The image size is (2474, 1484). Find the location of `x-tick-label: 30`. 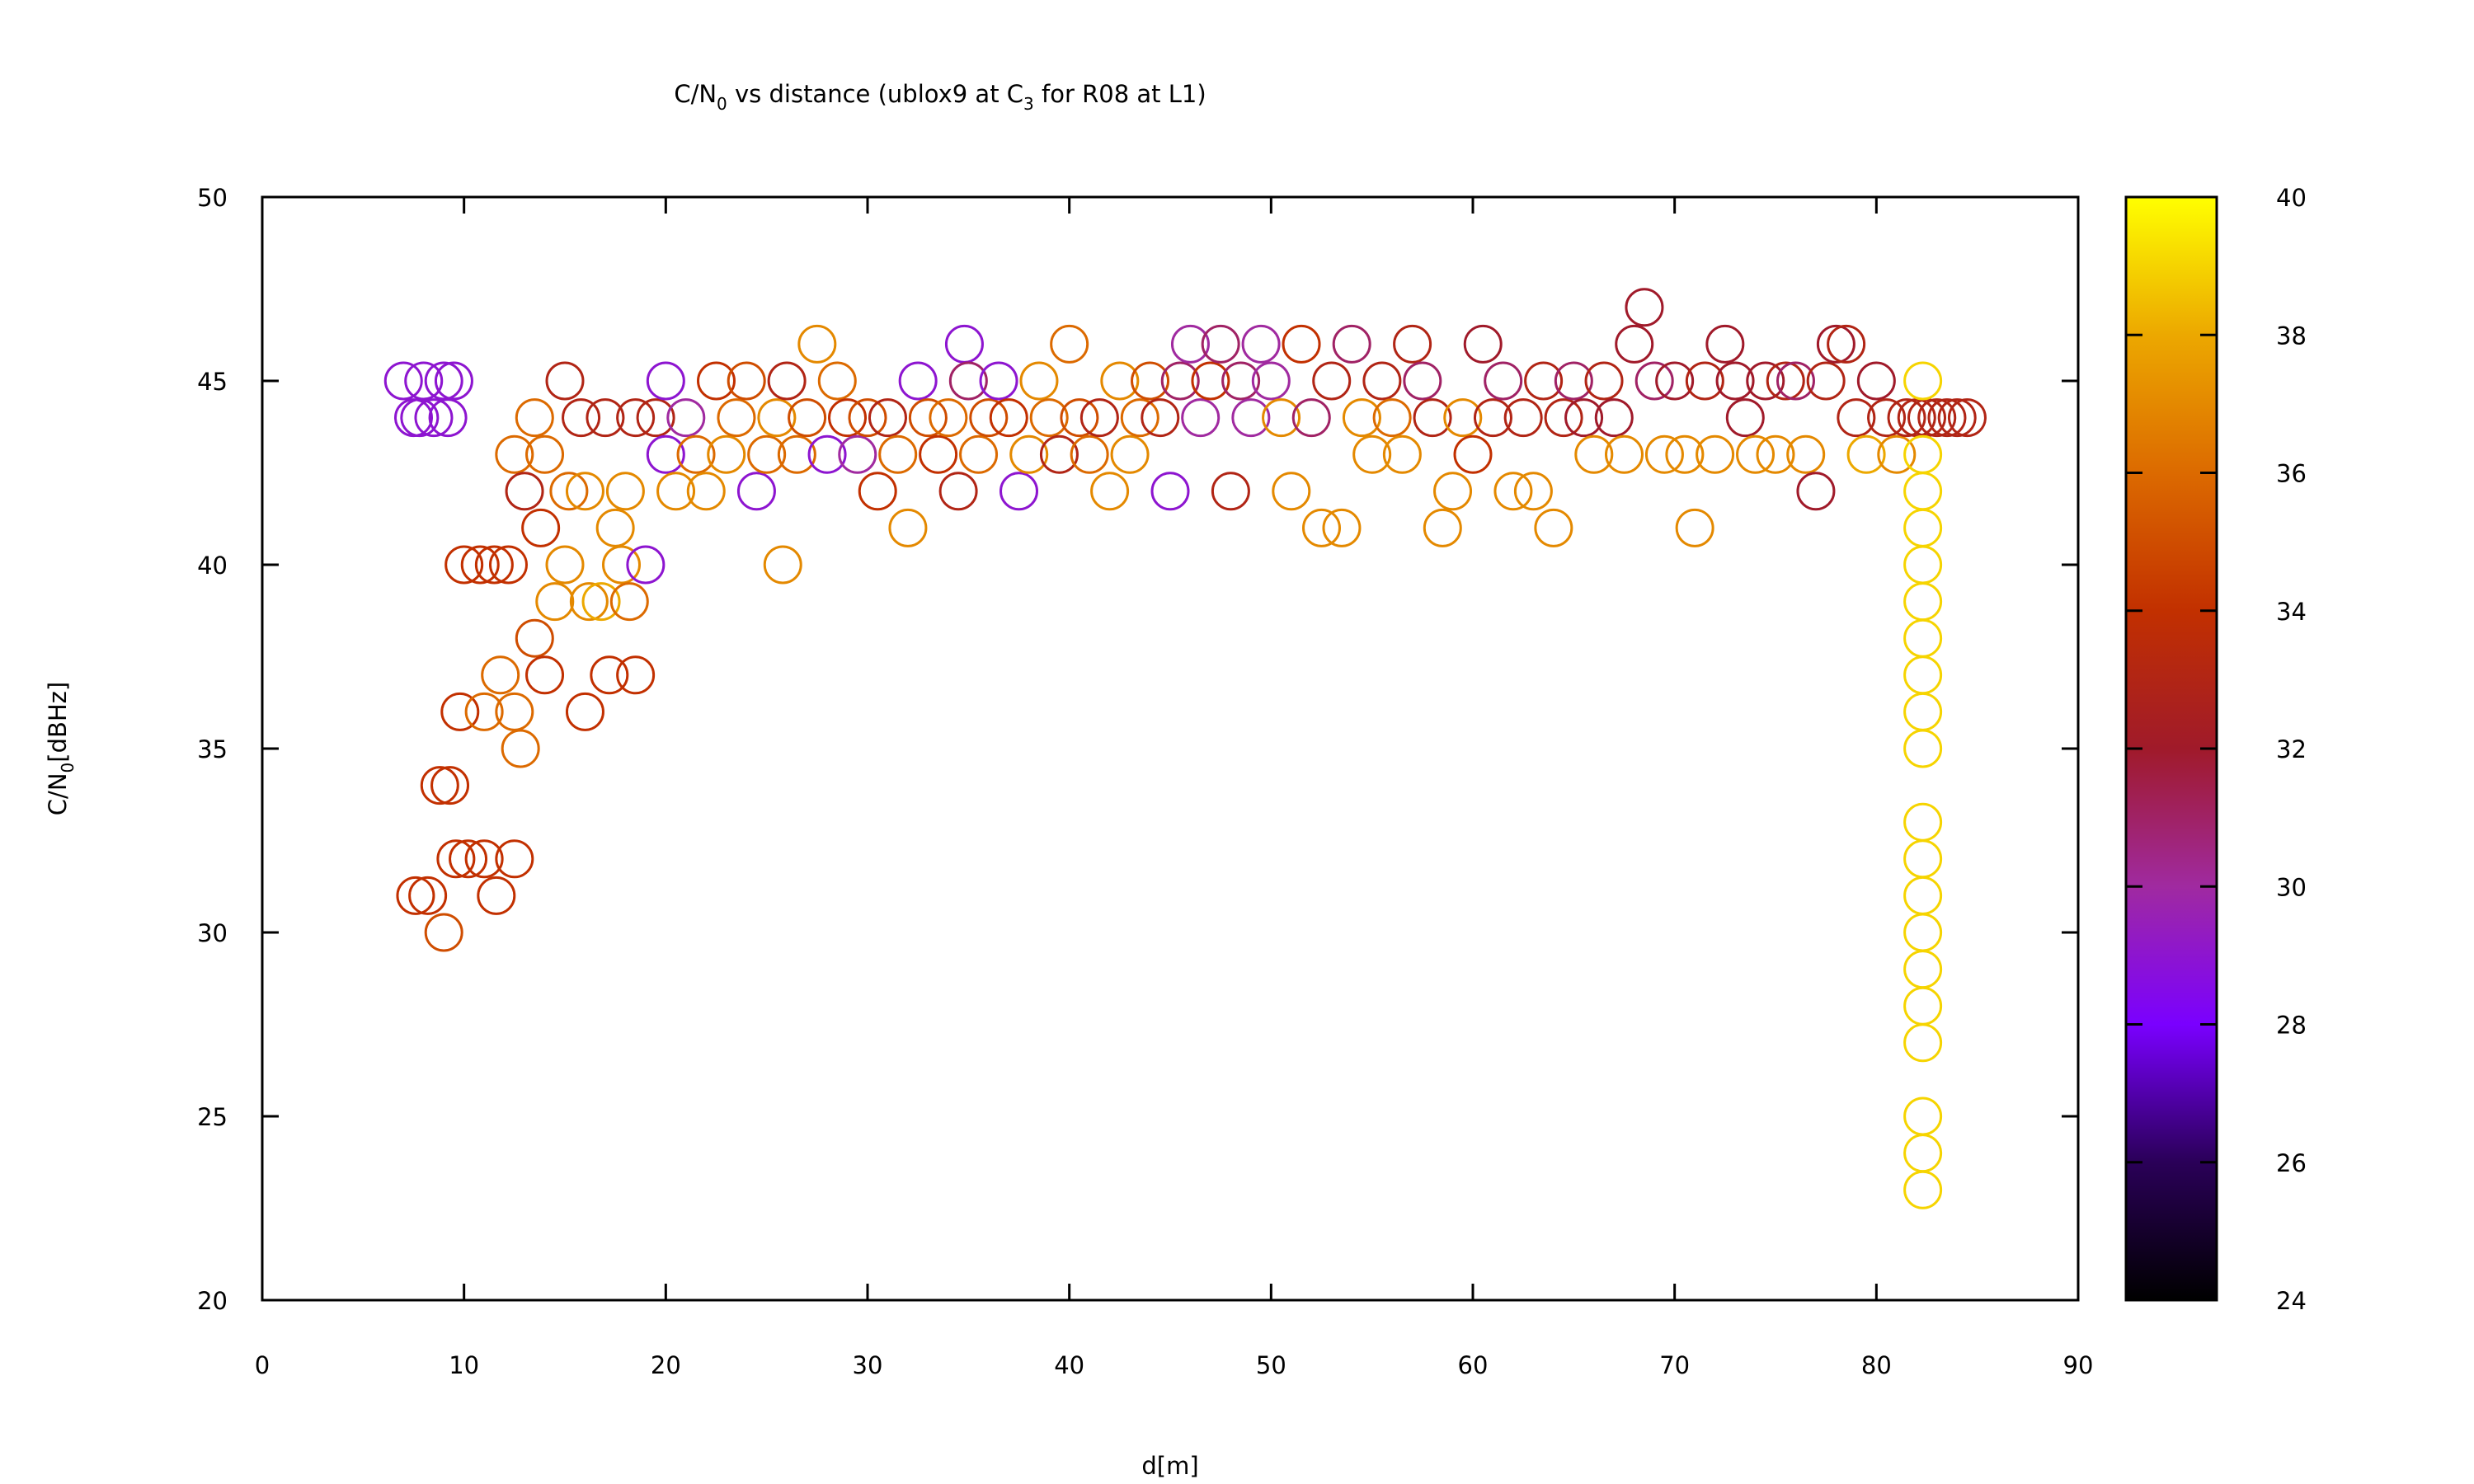

x-tick-label: 30 is located at coordinates (868, 1365).